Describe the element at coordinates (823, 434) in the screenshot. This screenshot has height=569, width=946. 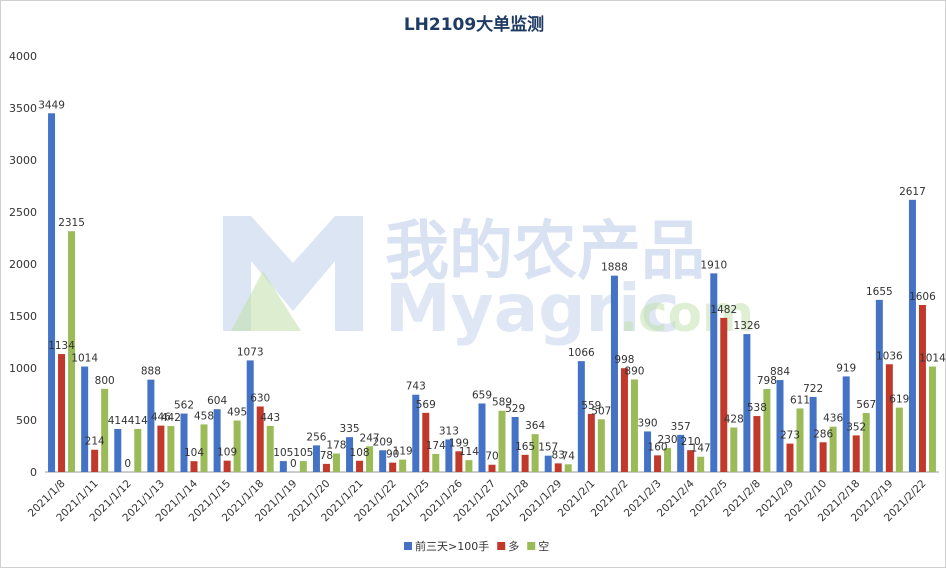
I see `data-label: 286` at that location.